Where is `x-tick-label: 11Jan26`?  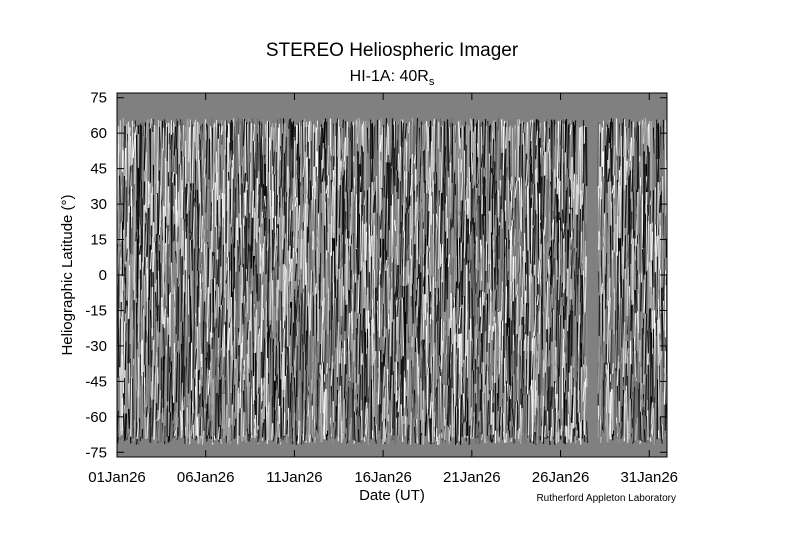
x-tick-label: 11Jan26 is located at coordinates (294, 477).